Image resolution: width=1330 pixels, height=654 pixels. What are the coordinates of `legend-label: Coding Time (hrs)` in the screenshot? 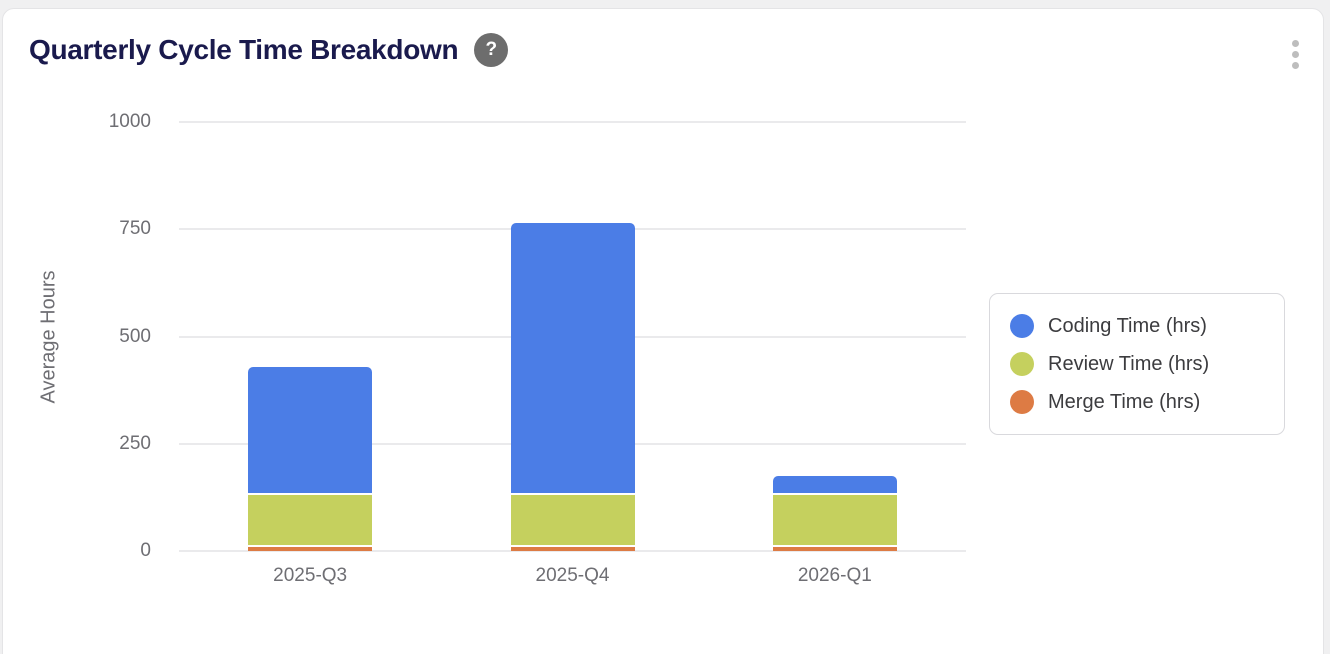 It's located at (1127, 325).